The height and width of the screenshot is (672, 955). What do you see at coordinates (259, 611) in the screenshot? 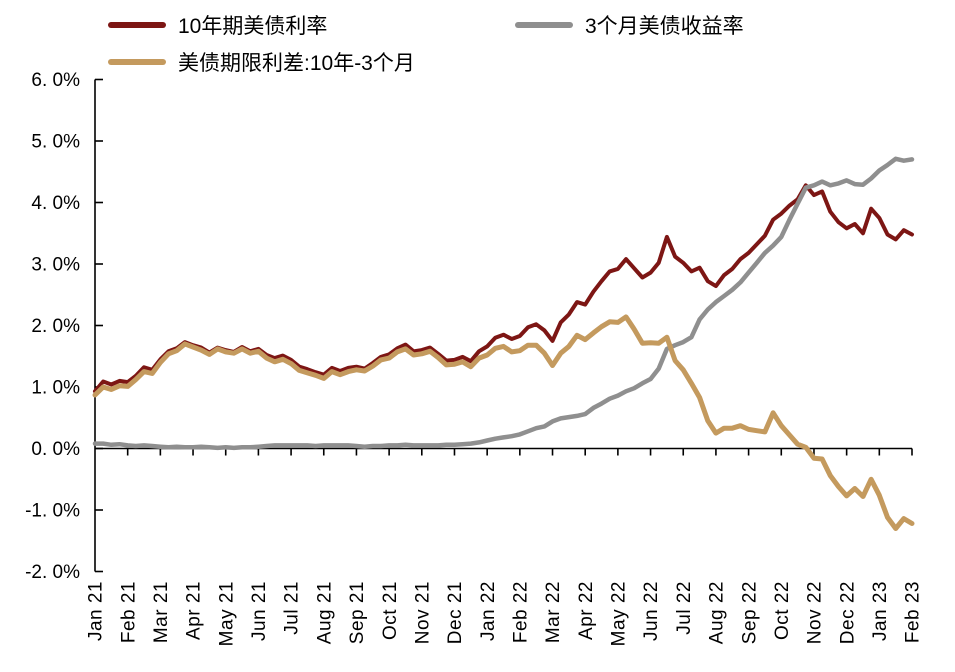
I see `x-axis-label: Jun 21` at bounding box center [259, 611].